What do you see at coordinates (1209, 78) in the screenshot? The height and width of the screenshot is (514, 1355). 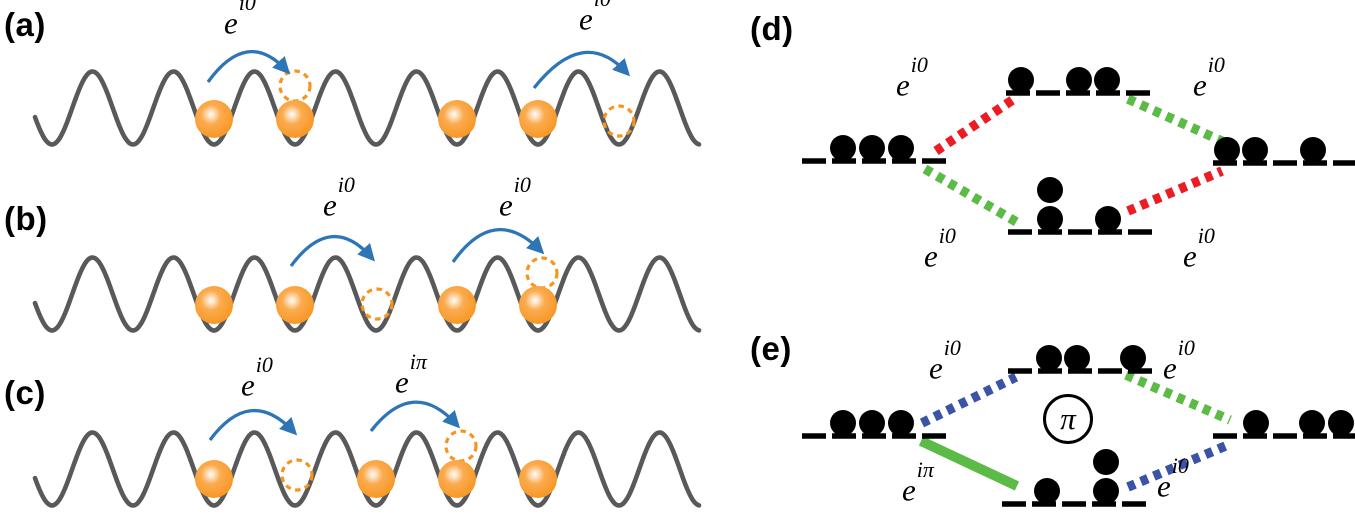 I see `phase-label-d-topright: ei0` at bounding box center [1209, 78].